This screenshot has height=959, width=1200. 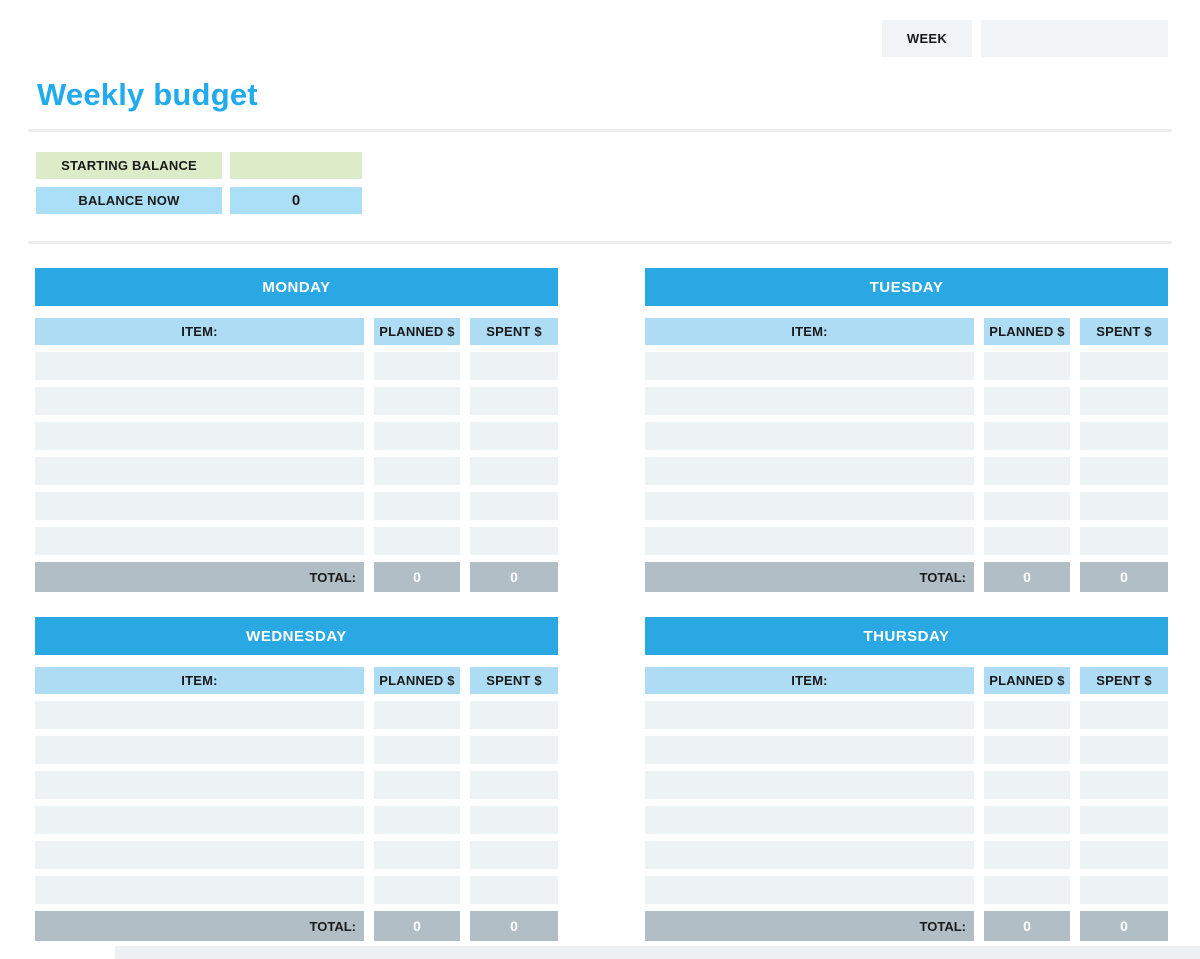 I want to click on planned-column-header: PLANNED $, so click(x=1027, y=331).